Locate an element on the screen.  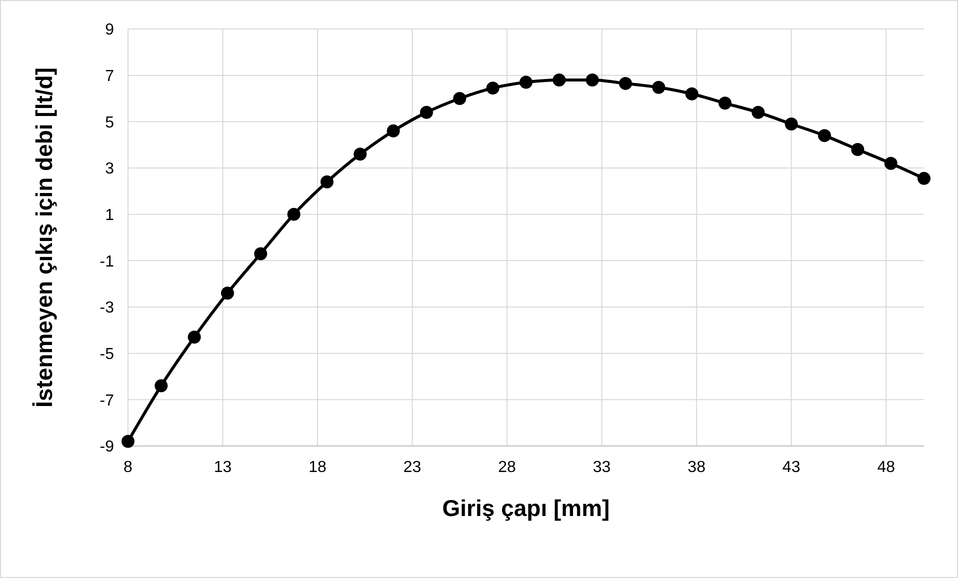
x-tick-label: 33 is located at coordinates (601, 467).